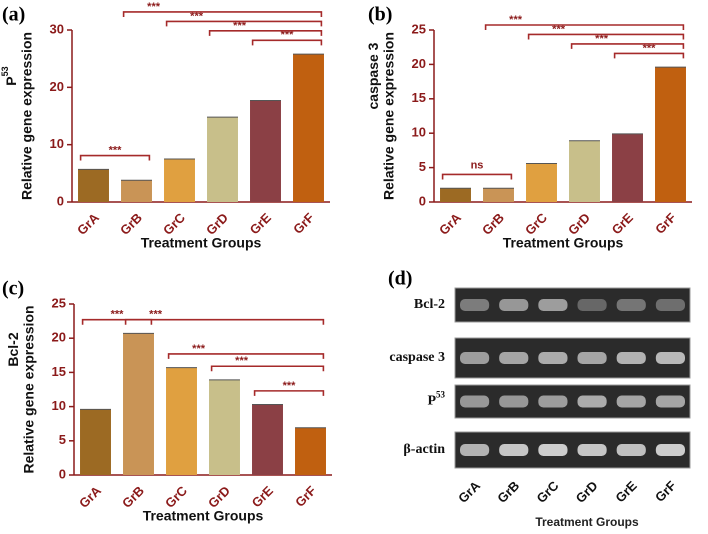 The image size is (708, 534). Describe the element at coordinates (400, 279) in the screenshot. I see `panel-label: (d)` at that location.